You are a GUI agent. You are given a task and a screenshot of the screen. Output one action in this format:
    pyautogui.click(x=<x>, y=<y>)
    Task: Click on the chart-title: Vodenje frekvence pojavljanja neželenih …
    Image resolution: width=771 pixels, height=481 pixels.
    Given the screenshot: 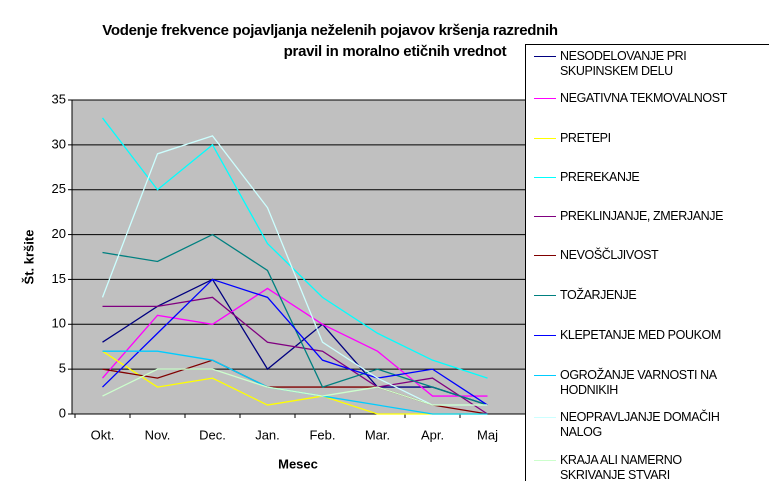 What is the action you would take?
    pyautogui.click(x=330, y=30)
    